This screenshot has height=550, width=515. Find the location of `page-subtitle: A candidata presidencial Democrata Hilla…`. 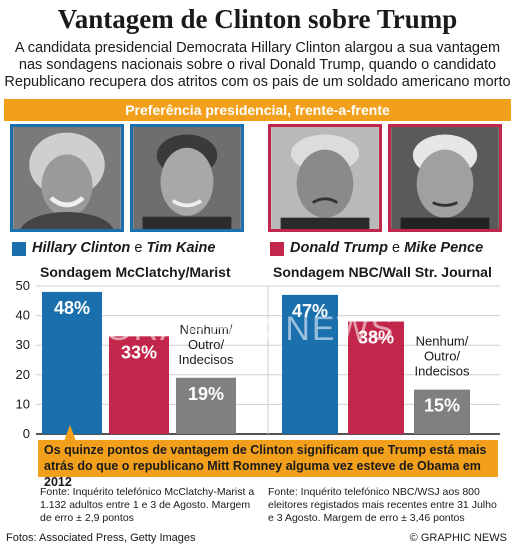

page-subtitle: A candidata presidencial Democrata Hilla… is located at coordinates (257, 65).